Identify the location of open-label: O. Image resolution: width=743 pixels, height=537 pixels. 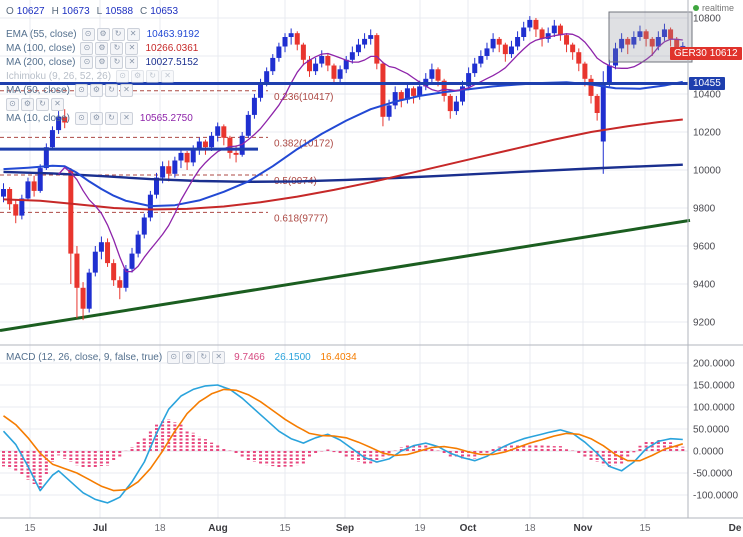
(10, 11).